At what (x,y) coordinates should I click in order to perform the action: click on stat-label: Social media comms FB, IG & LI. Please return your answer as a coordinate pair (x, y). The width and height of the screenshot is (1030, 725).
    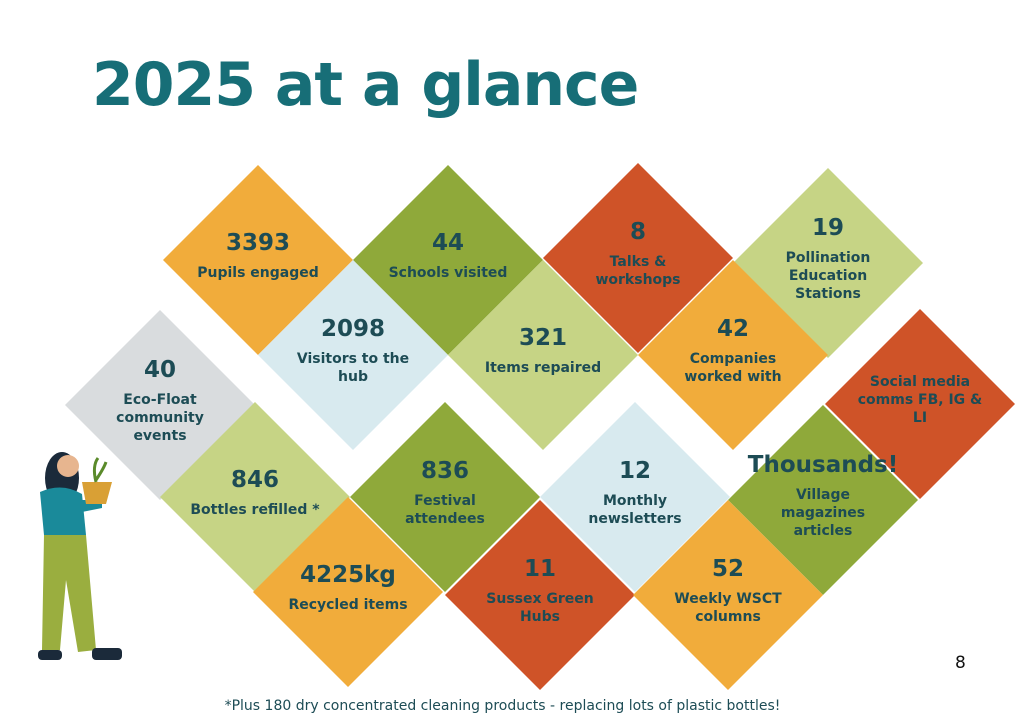
    Looking at the image, I should click on (920, 400).